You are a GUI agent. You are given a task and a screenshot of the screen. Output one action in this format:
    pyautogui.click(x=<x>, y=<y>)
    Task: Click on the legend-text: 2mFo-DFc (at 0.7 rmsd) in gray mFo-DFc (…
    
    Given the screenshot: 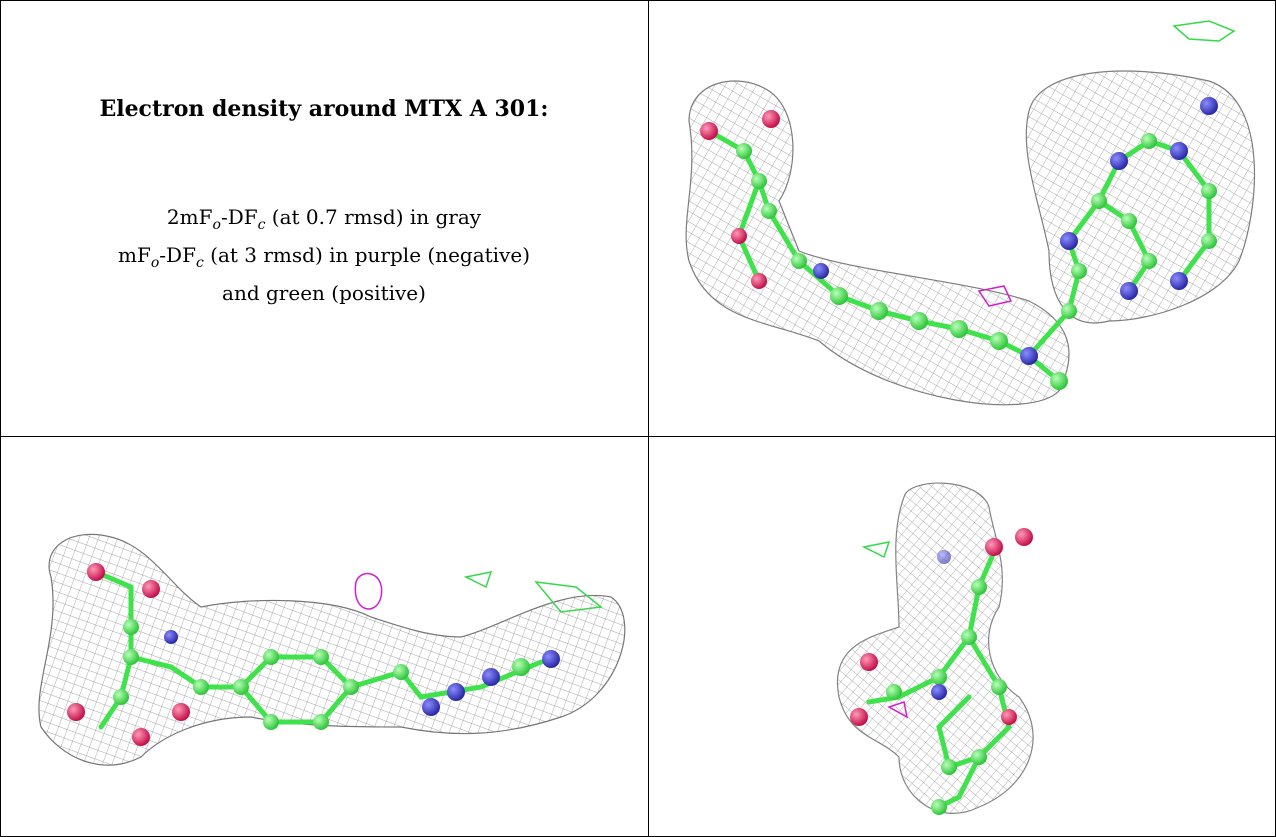 What is the action you would take?
    pyautogui.click(x=324, y=255)
    